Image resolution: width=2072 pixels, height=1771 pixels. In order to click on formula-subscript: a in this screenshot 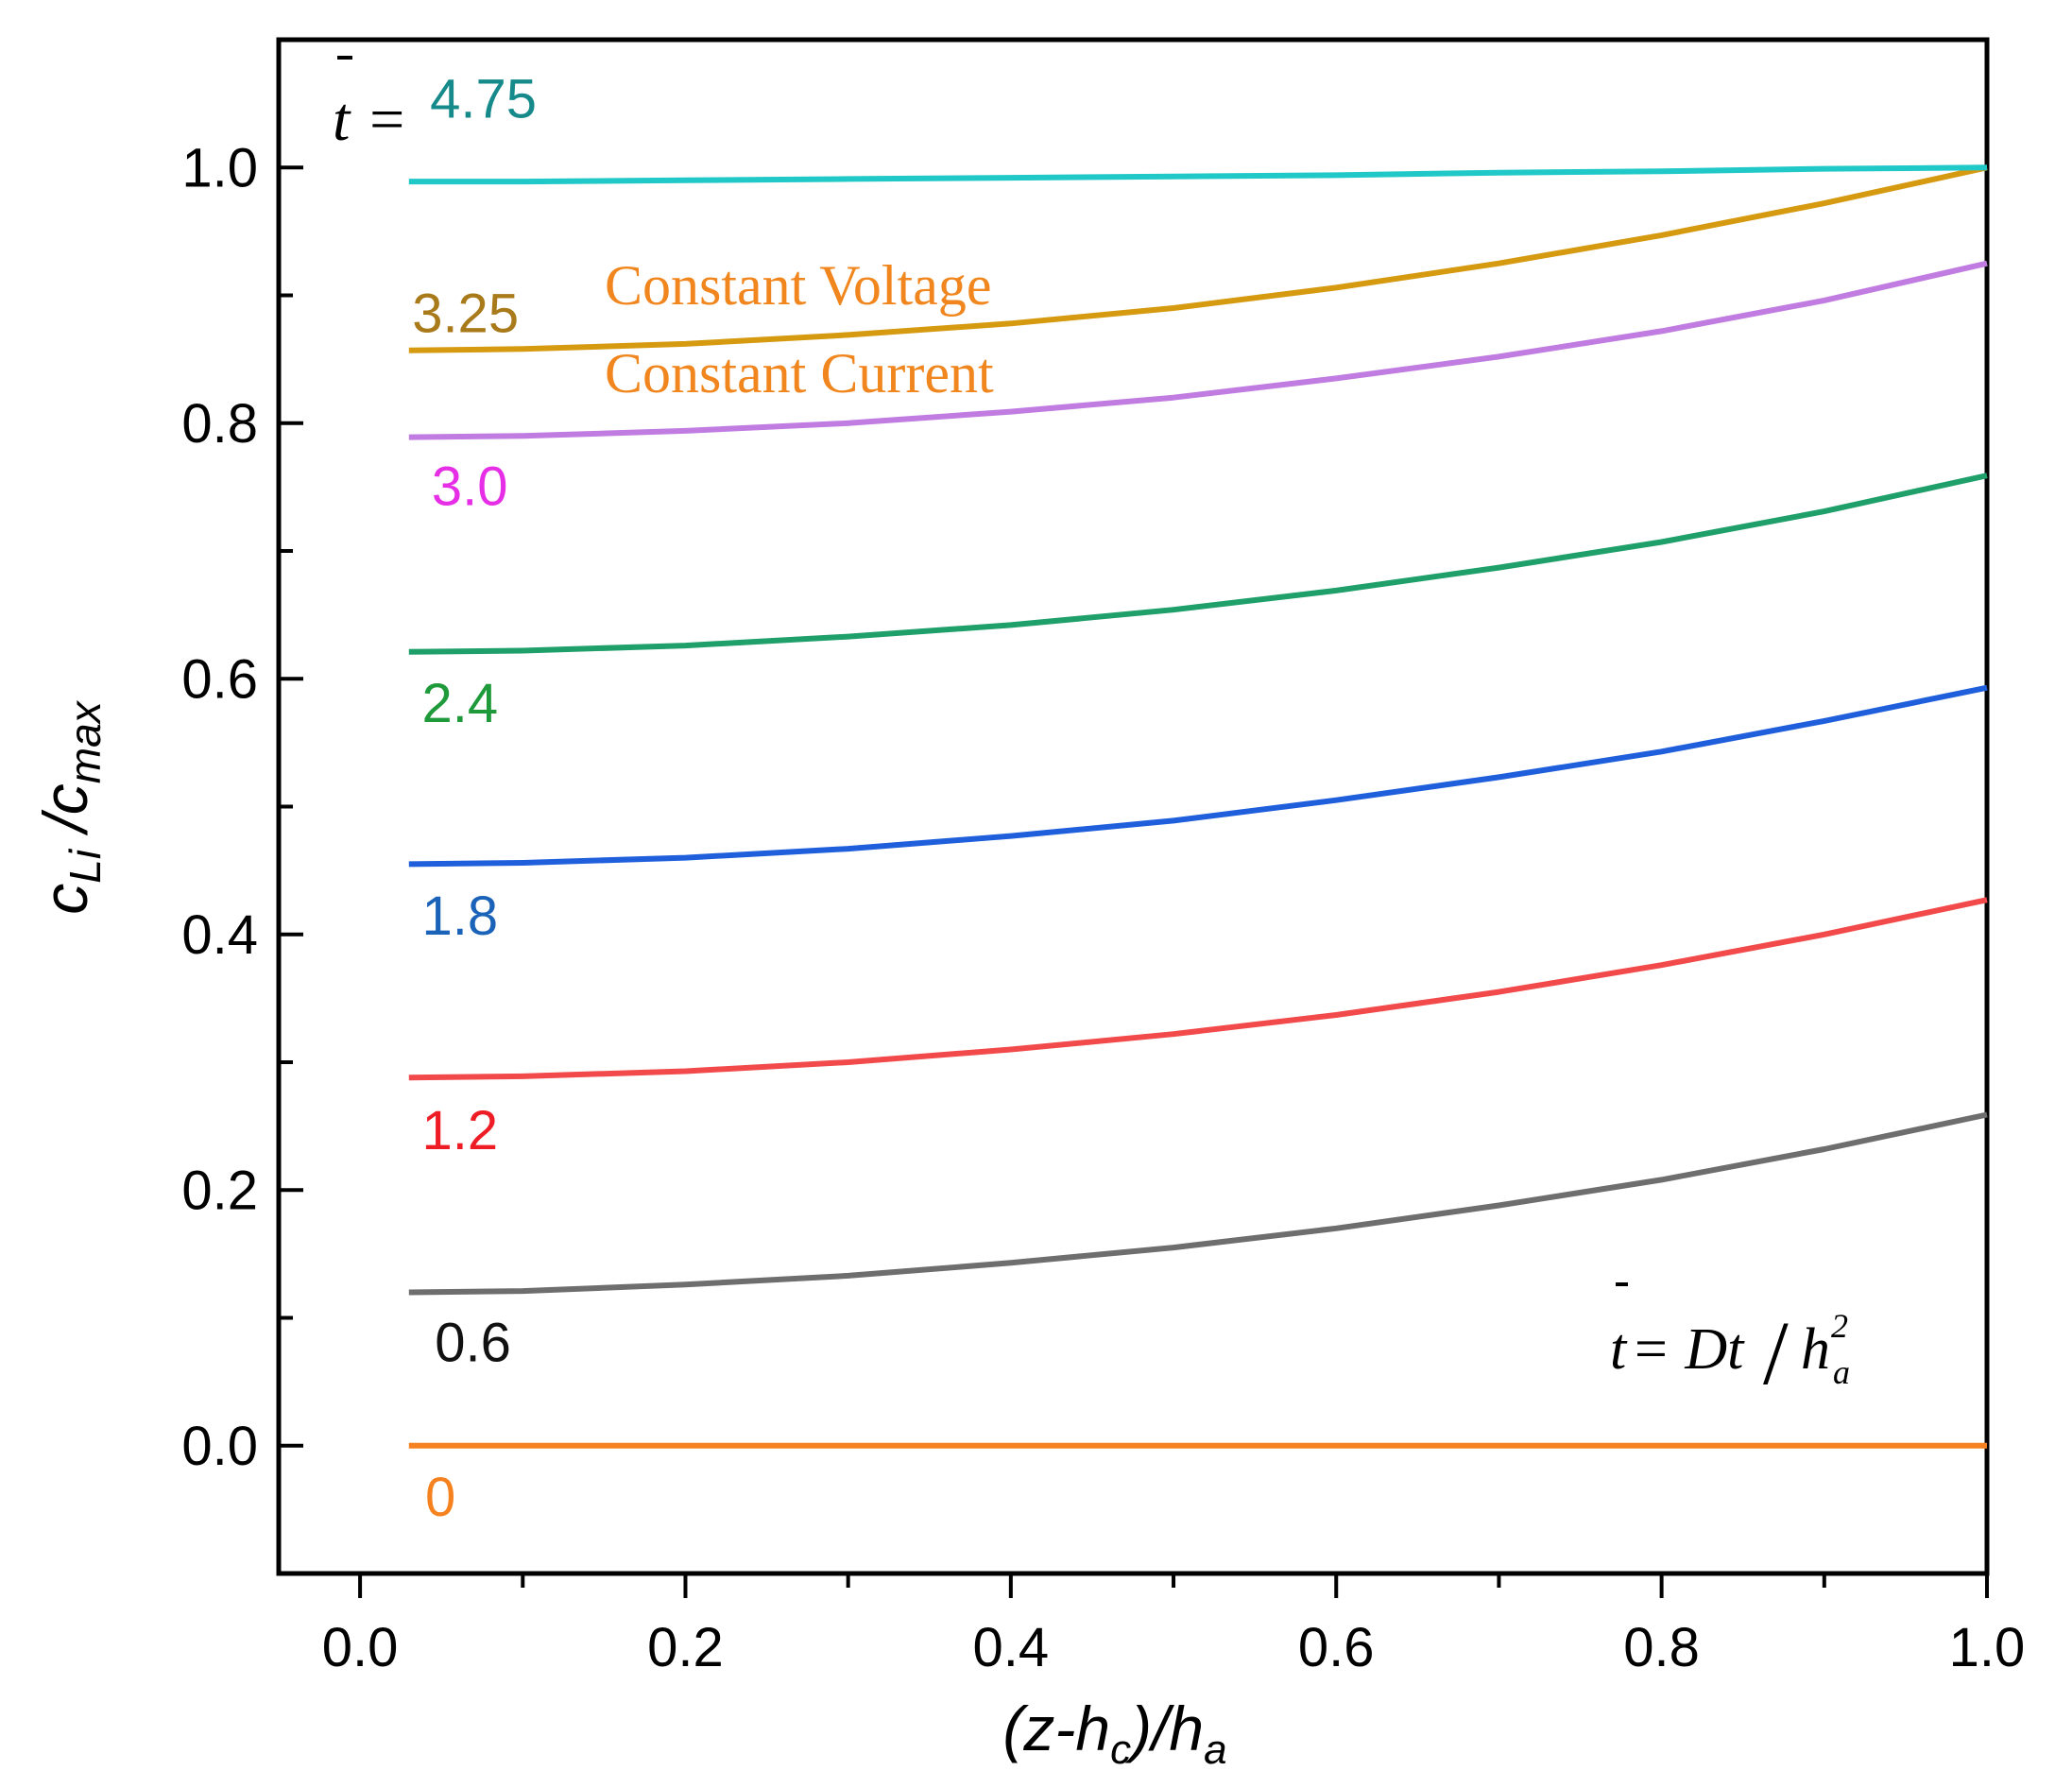, I will do `click(1841, 1372)`.